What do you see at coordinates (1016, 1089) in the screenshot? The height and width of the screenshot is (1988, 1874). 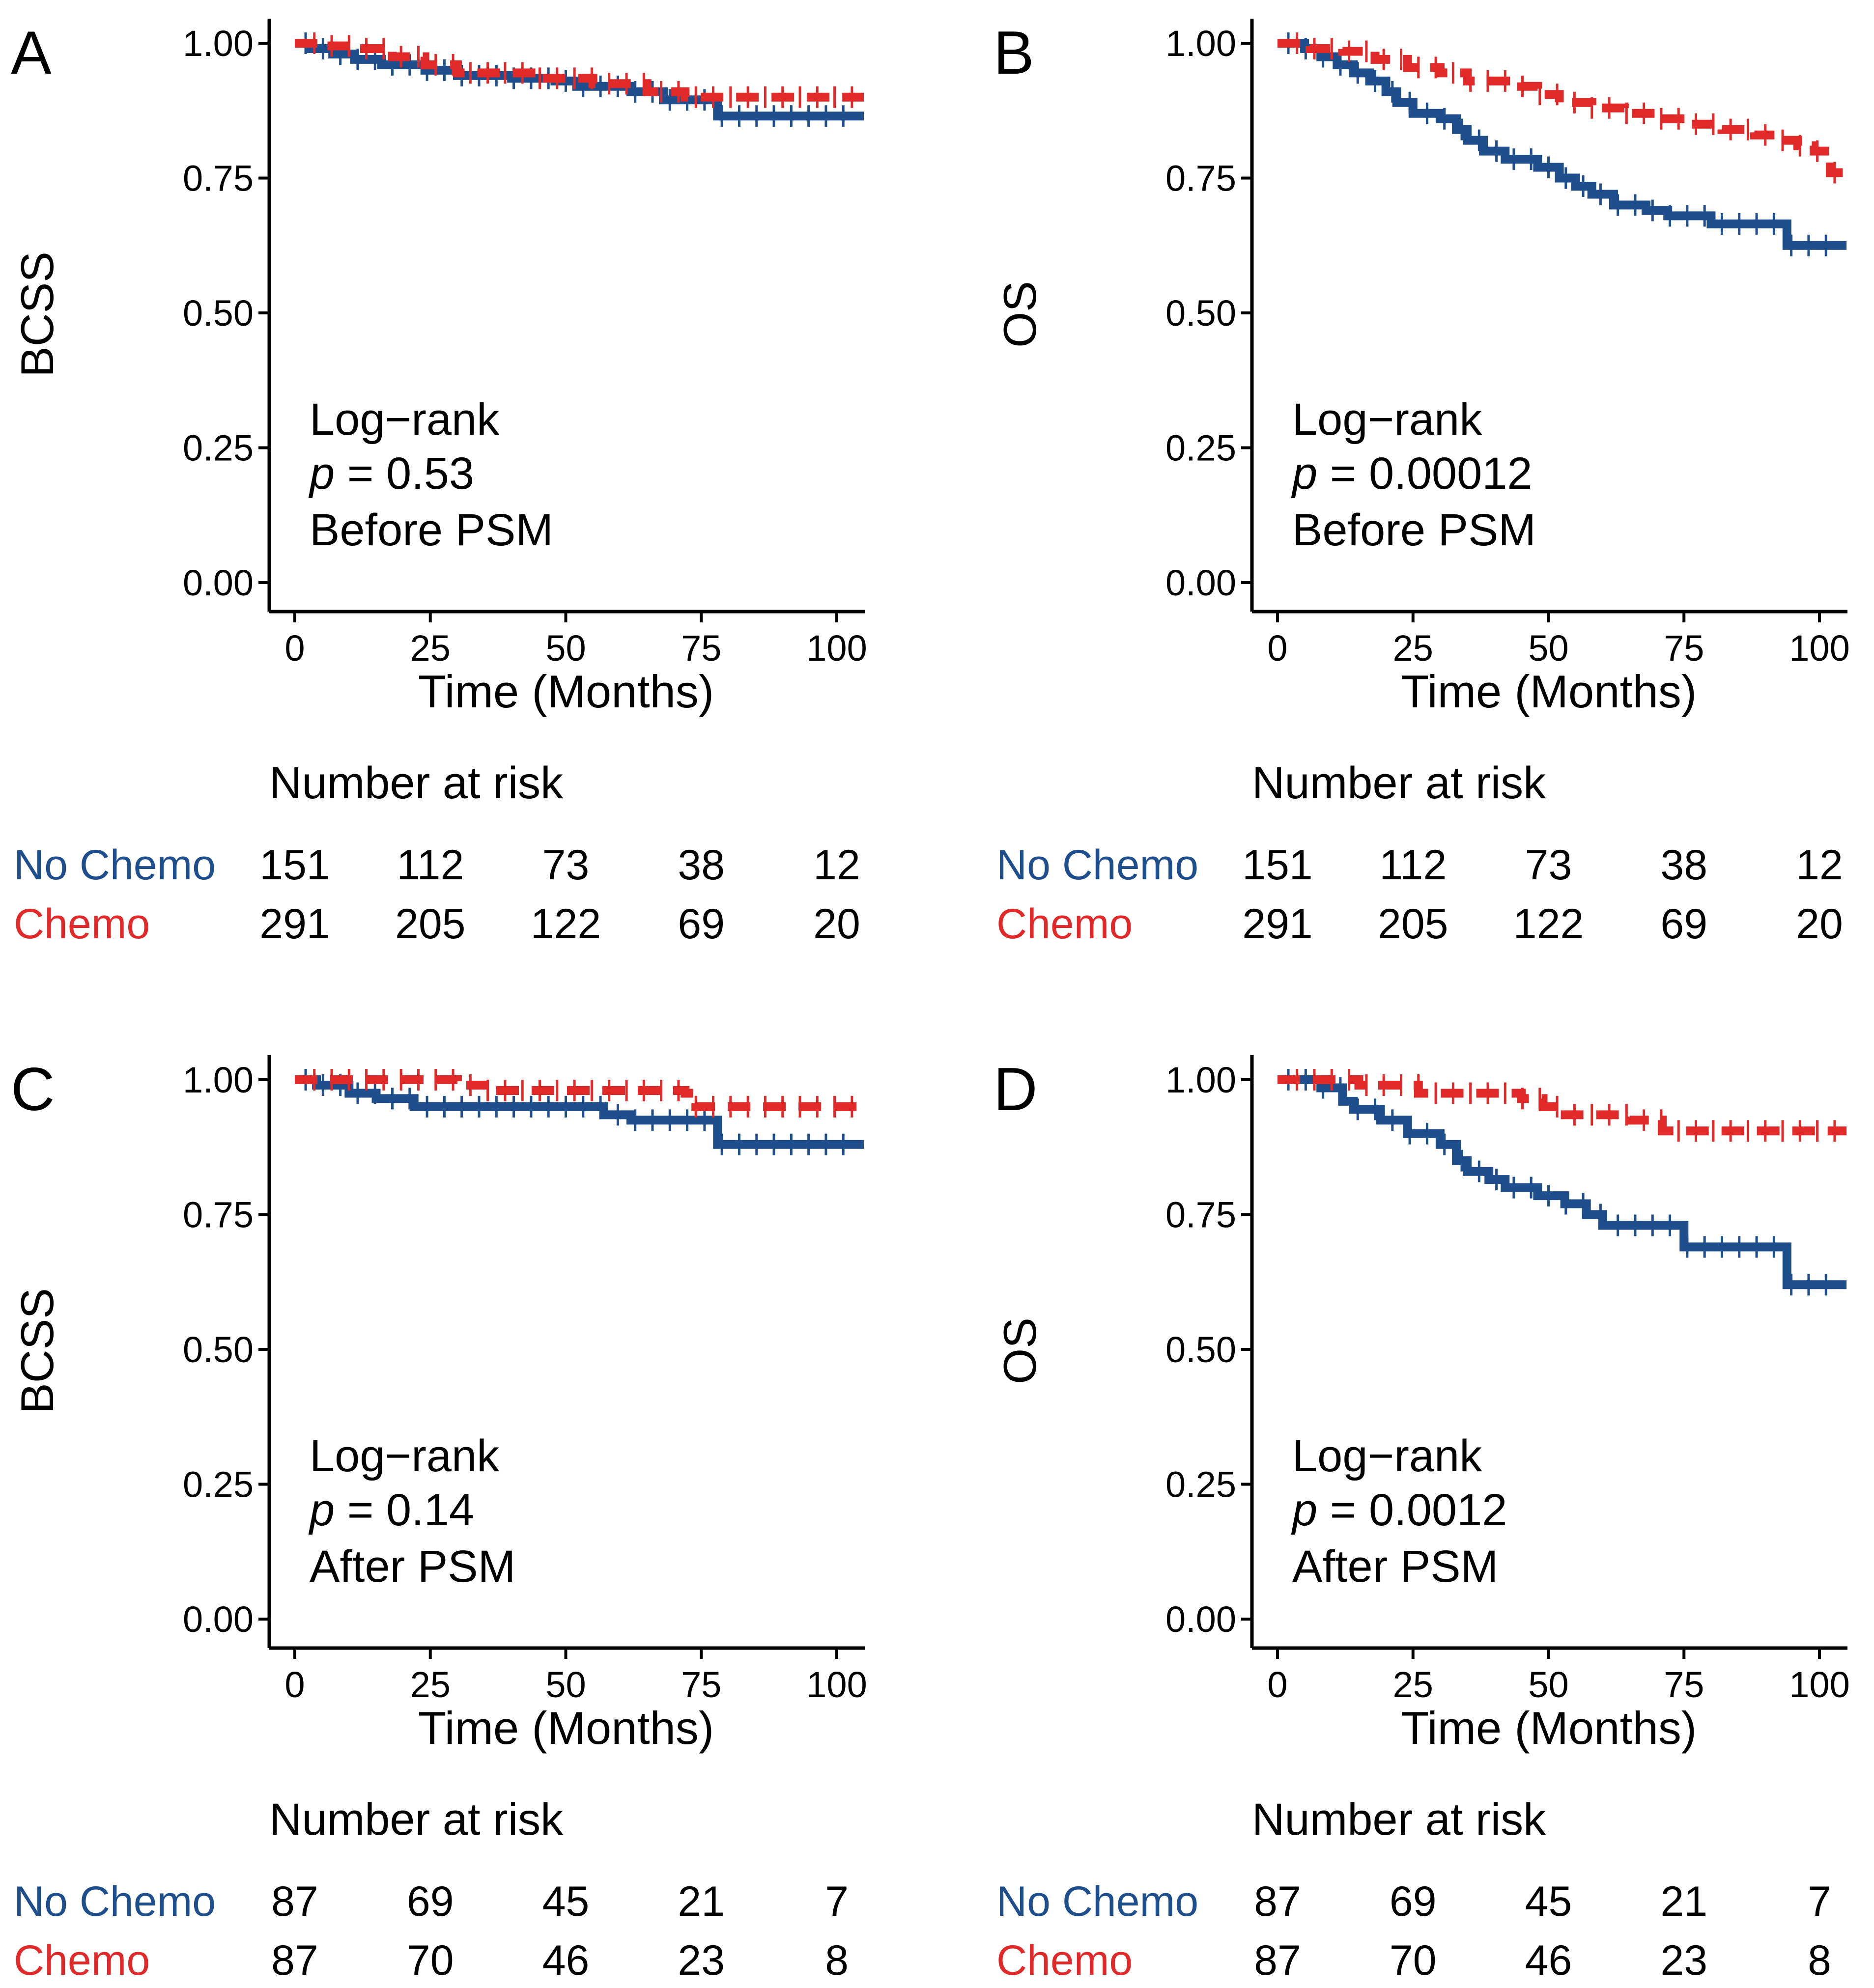 I see `panel-letter: D` at bounding box center [1016, 1089].